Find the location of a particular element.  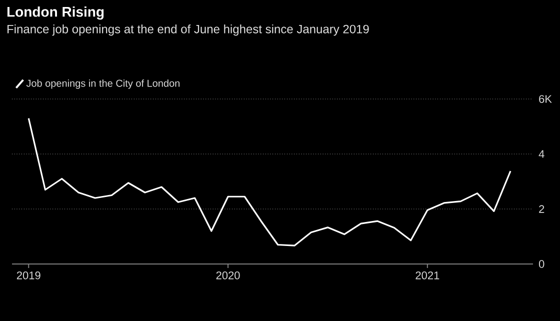

x-tick-label: 2020 is located at coordinates (228, 276).